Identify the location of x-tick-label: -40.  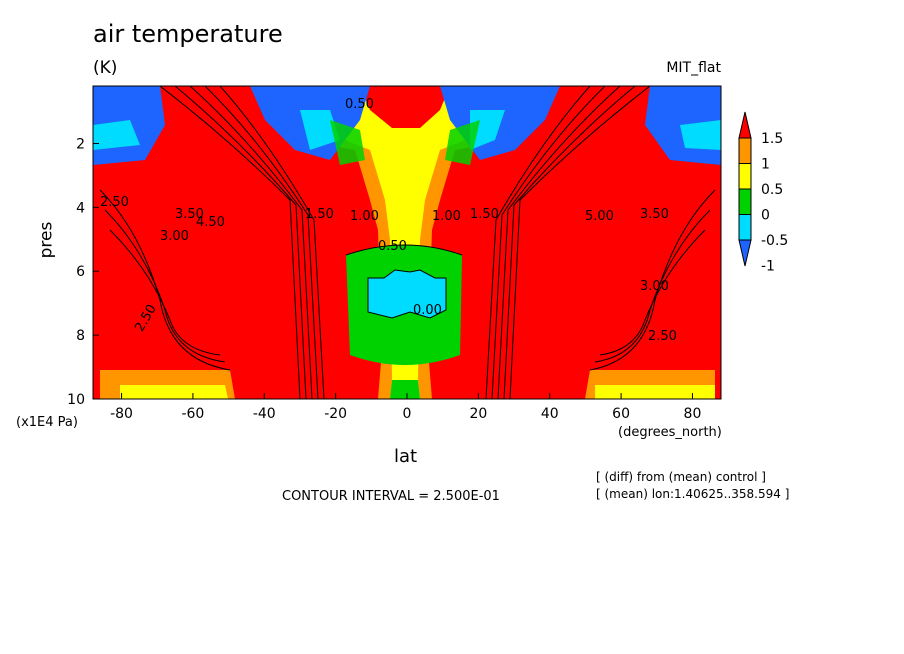
(264, 414).